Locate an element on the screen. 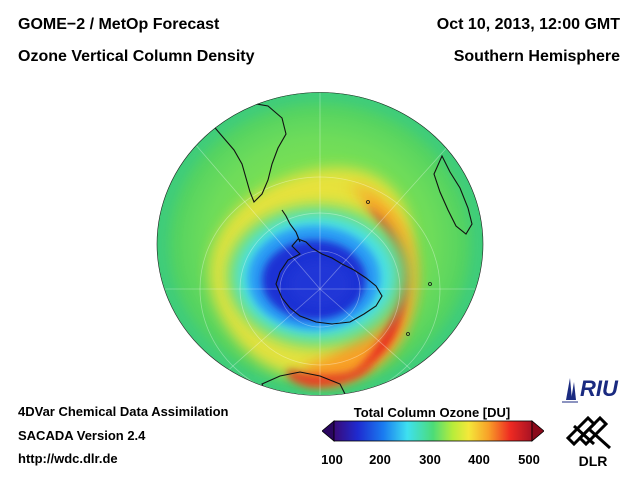 This screenshot has width=640, height=480. south-america-coastline is located at coordinates (243, 148).